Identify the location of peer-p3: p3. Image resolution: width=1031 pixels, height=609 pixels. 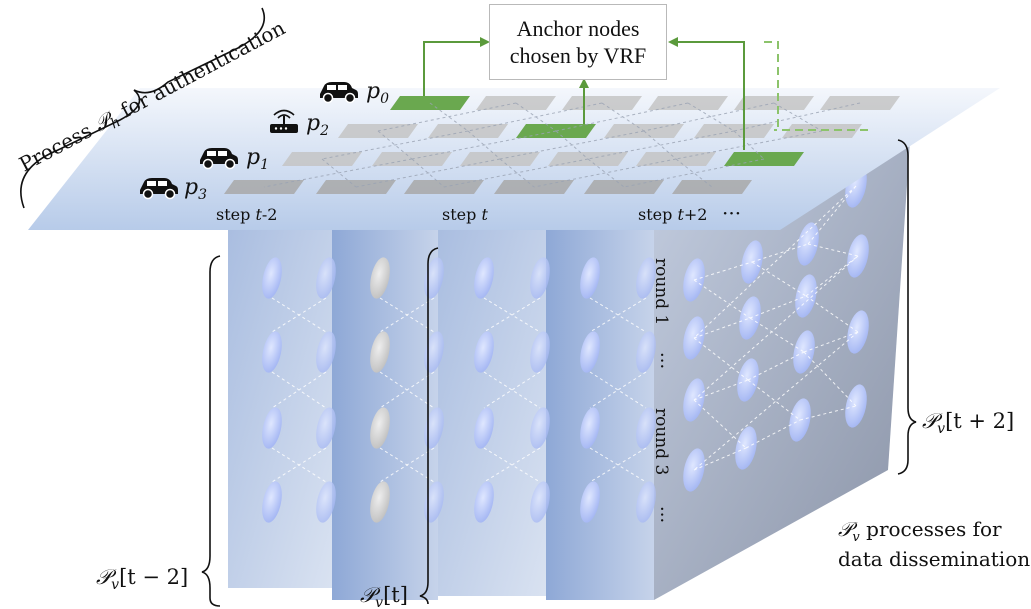
(173, 189).